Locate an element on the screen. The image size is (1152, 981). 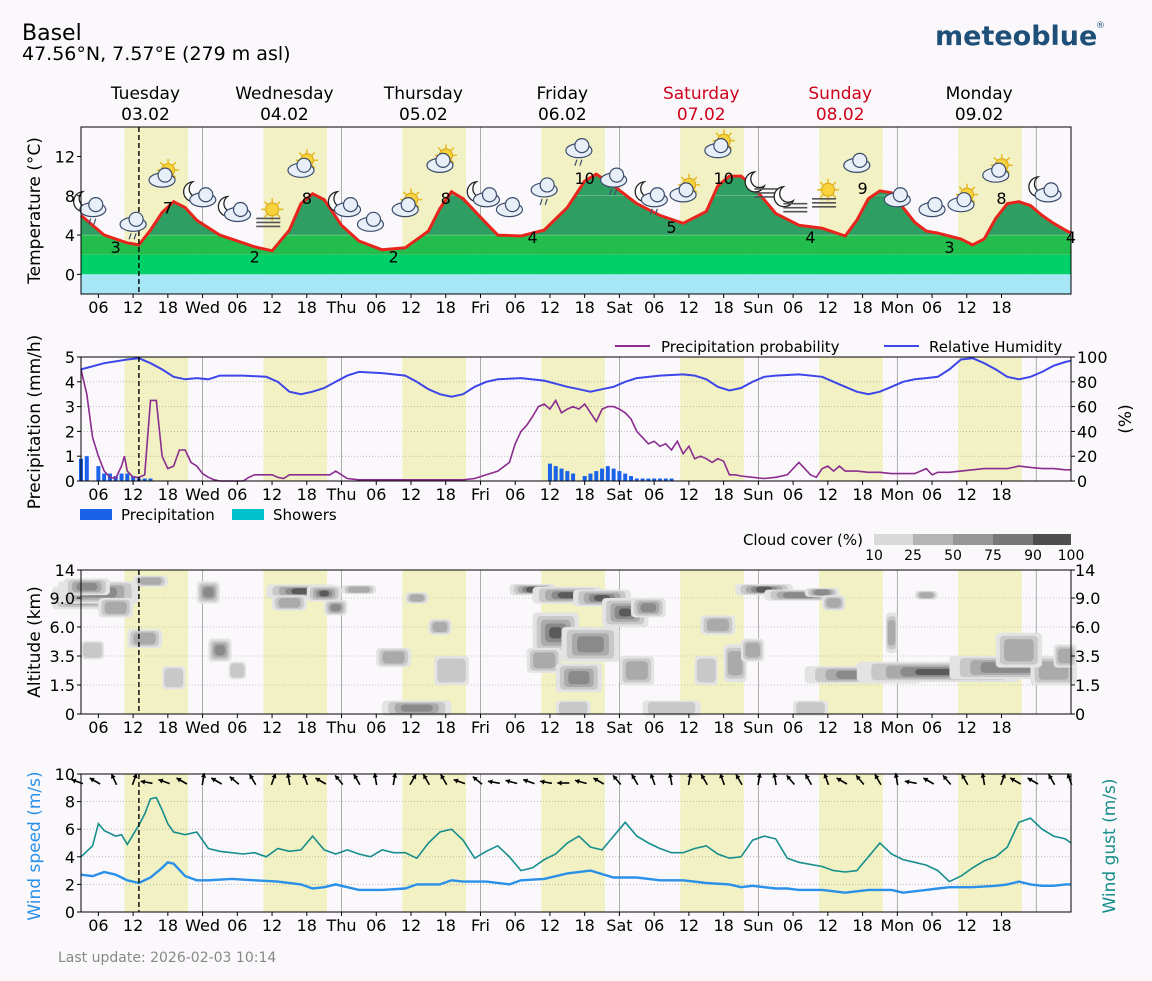
temperature-value-label: 3 is located at coordinates (949, 247).